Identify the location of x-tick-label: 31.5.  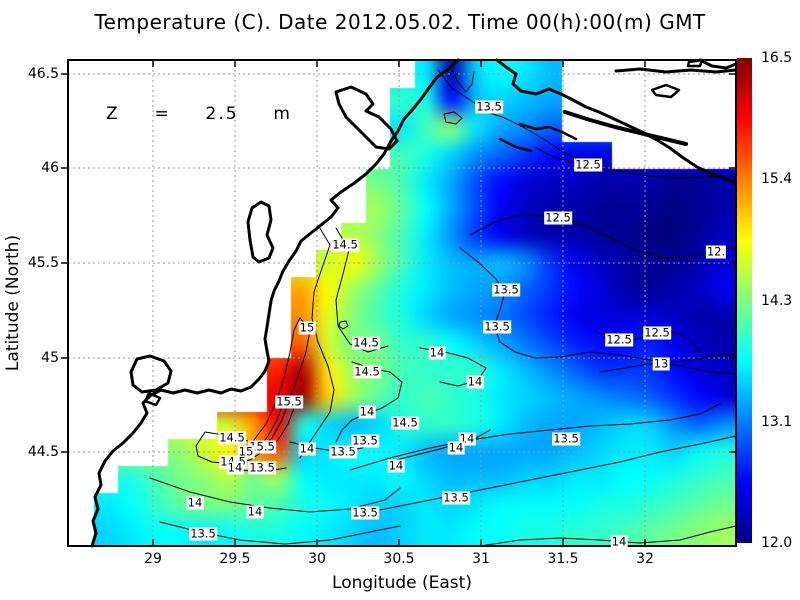
(563, 559).